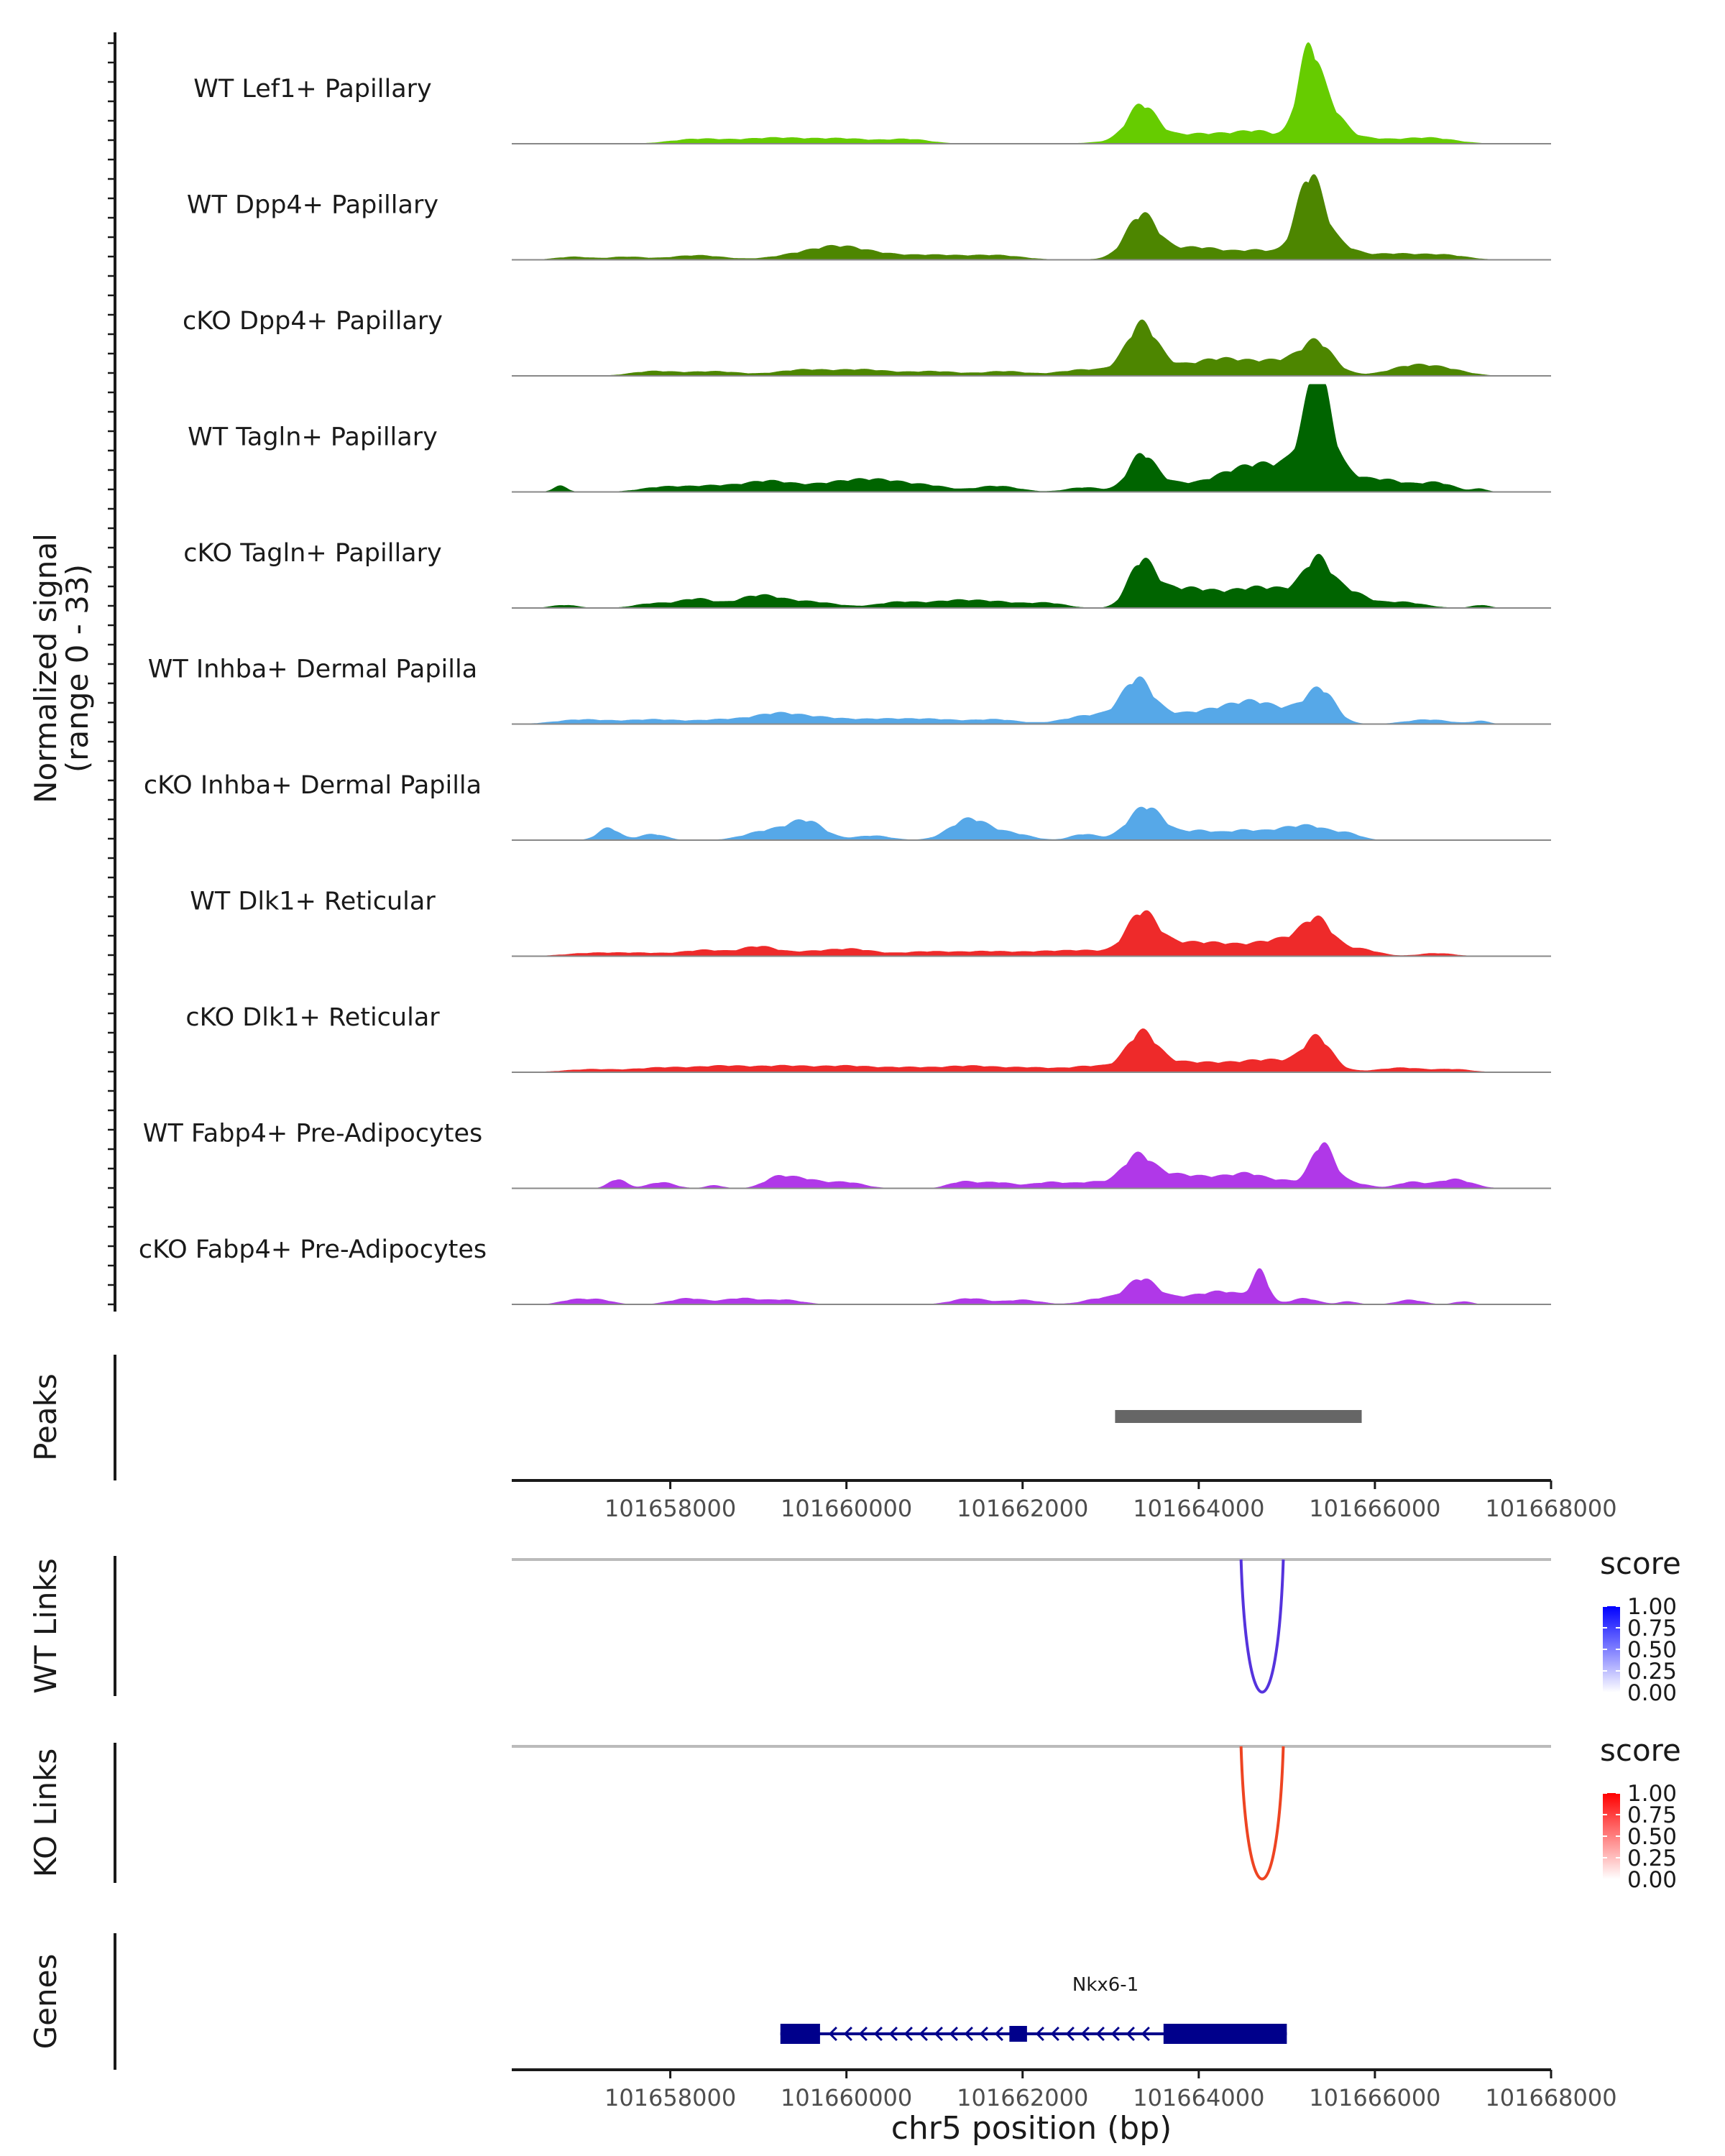 This screenshot has width=1725, height=2156. Describe the element at coordinates (670, 1508) in the screenshot. I see `peaks-x-tick-label: 101658000` at that location.